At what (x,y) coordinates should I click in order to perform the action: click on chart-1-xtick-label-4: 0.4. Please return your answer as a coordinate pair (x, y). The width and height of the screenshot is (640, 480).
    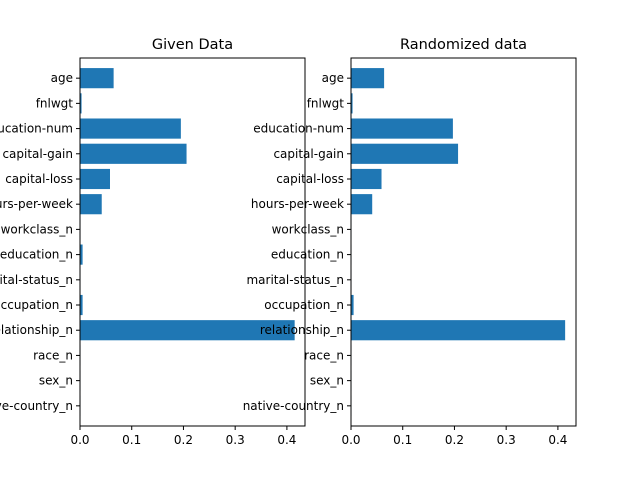
    Looking at the image, I should click on (286, 440).